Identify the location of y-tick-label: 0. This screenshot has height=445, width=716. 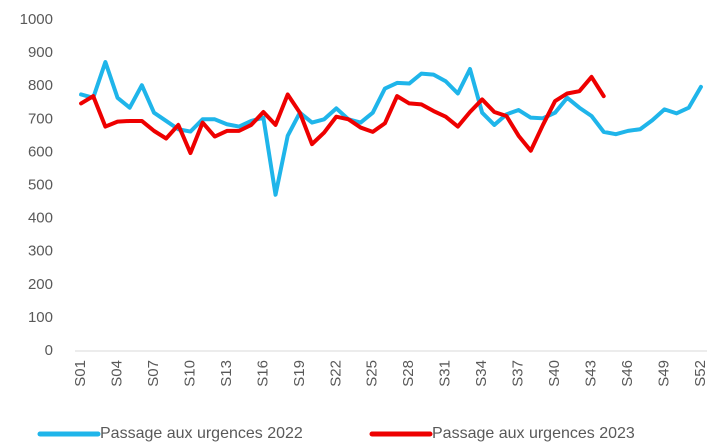
(49, 350).